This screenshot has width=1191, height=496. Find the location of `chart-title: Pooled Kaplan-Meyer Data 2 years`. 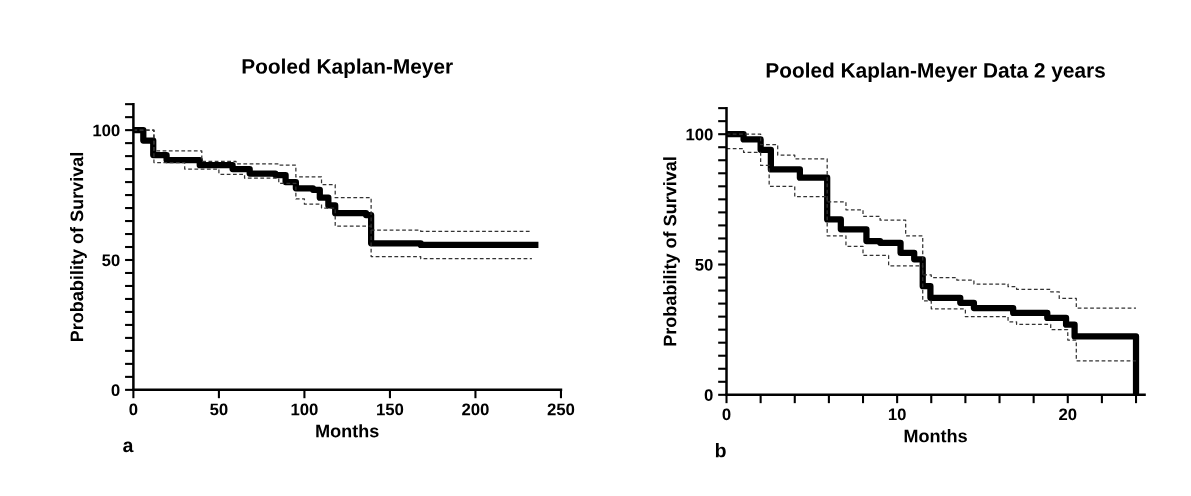

chart-title: Pooled Kaplan-Meyer Data 2 years is located at coordinates (935, 72).